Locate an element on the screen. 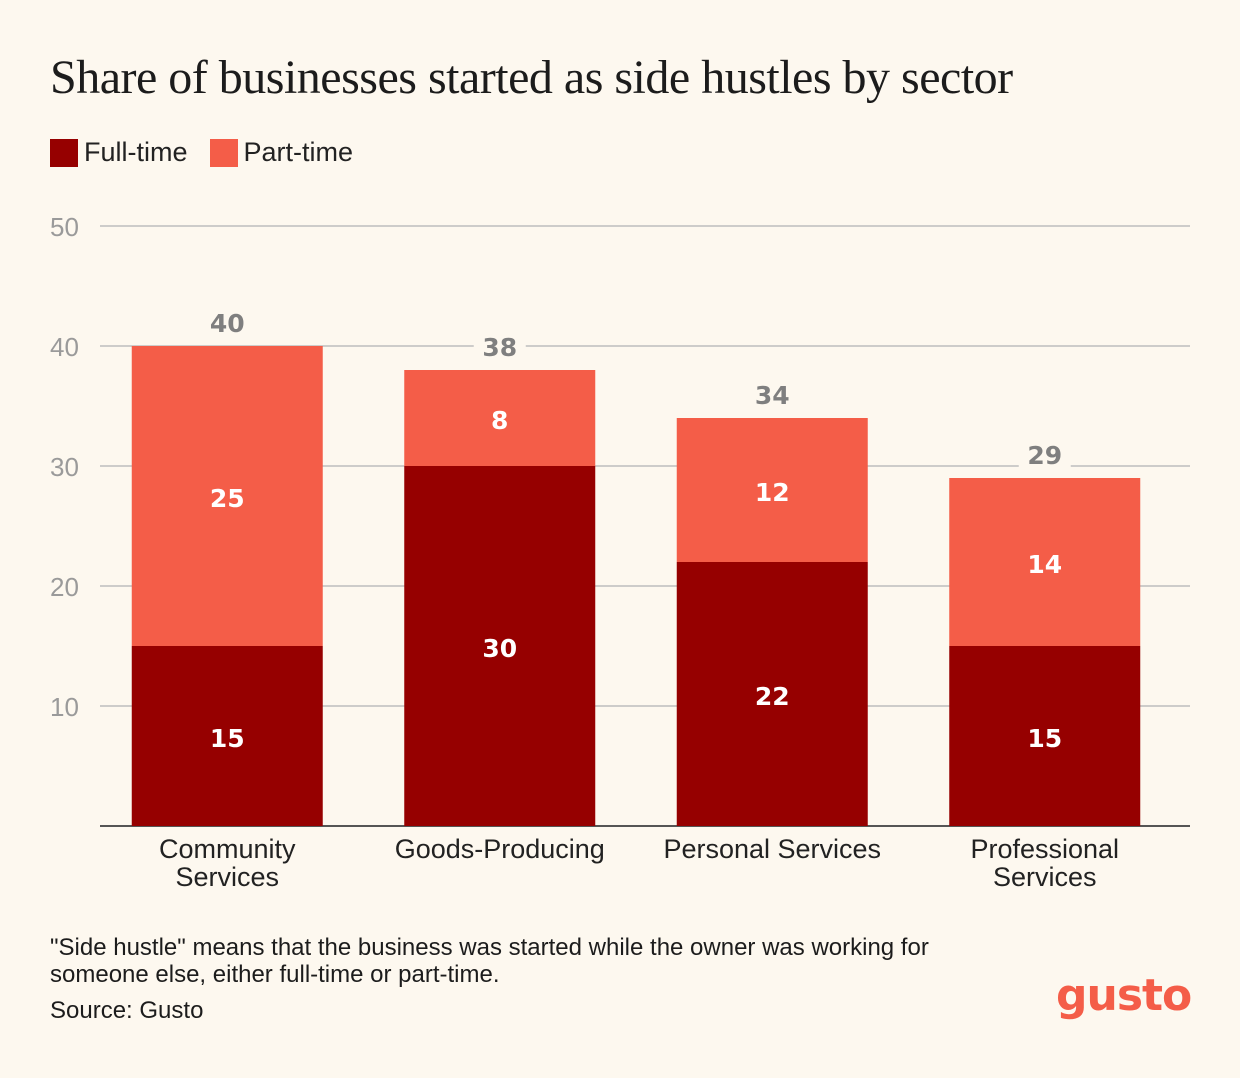  total-label-3: 29 is located at coordinates (1044, 455).